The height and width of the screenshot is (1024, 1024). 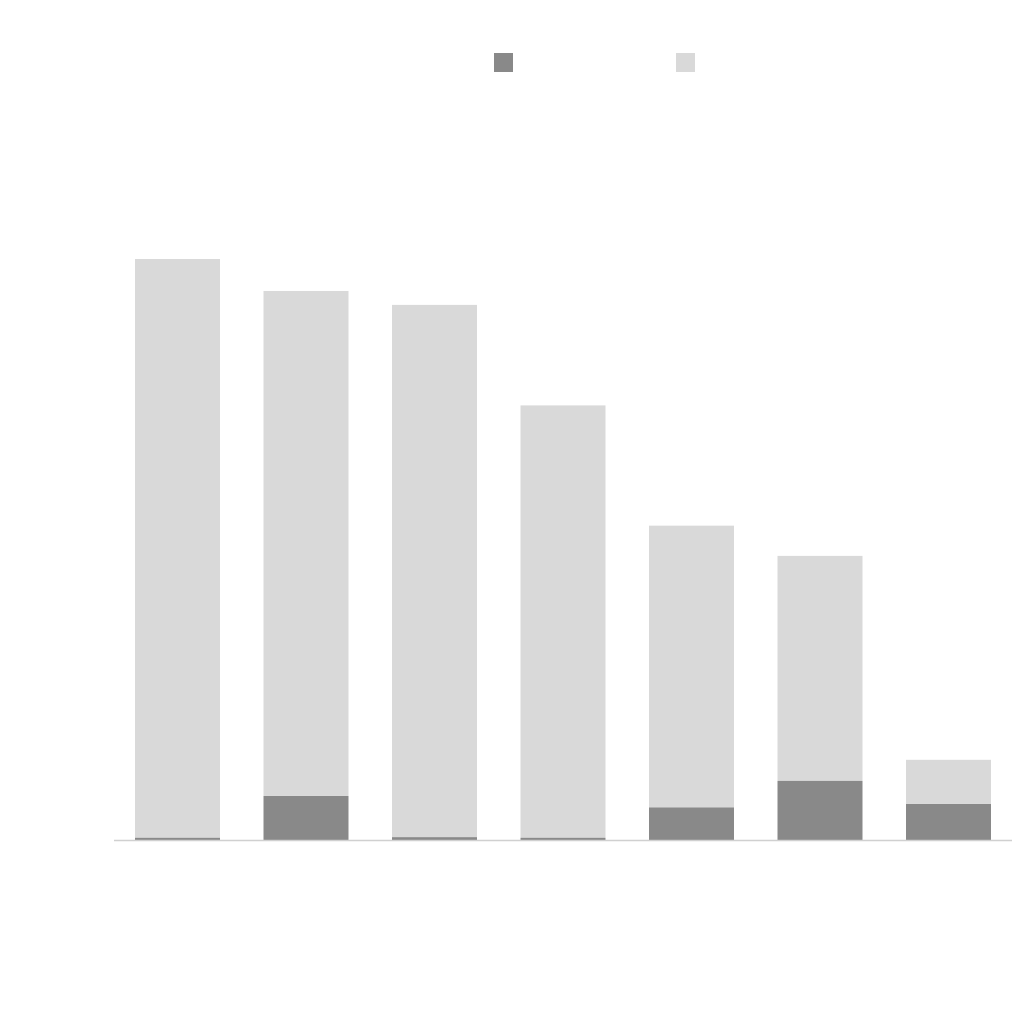 I want to click on legend, so click(x=594, y=62).